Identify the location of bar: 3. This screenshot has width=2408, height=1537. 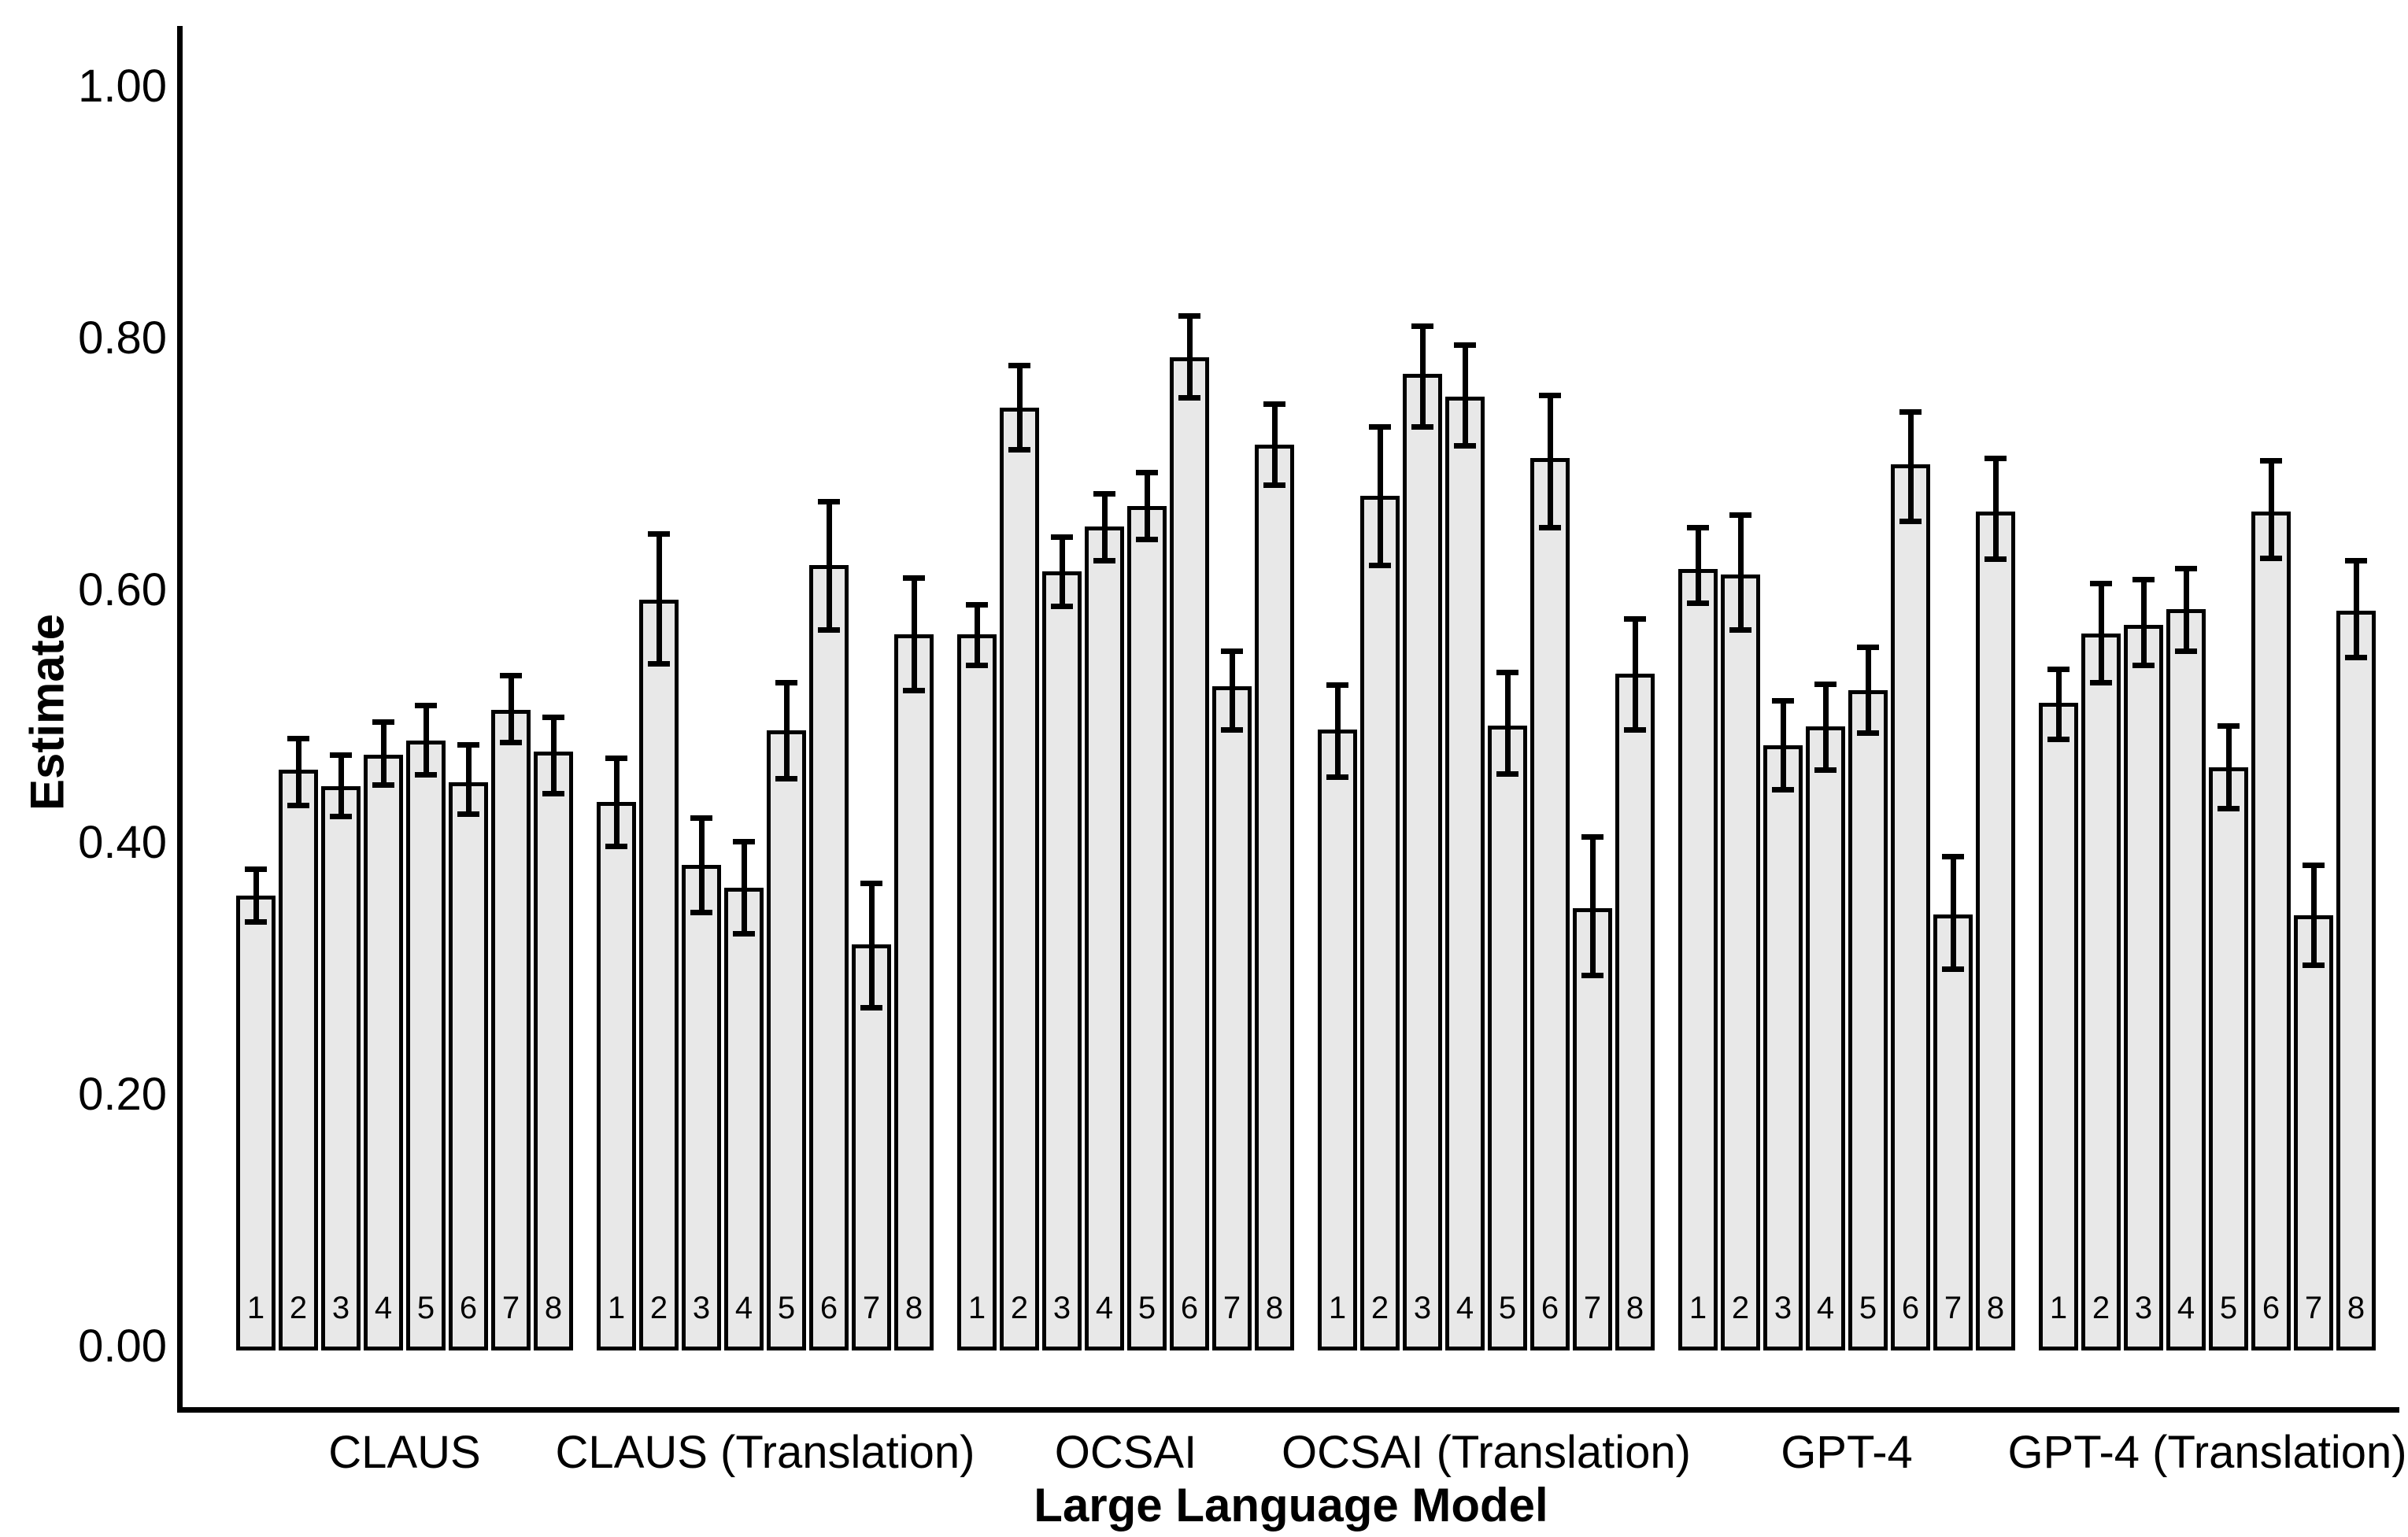
(2144, 987).